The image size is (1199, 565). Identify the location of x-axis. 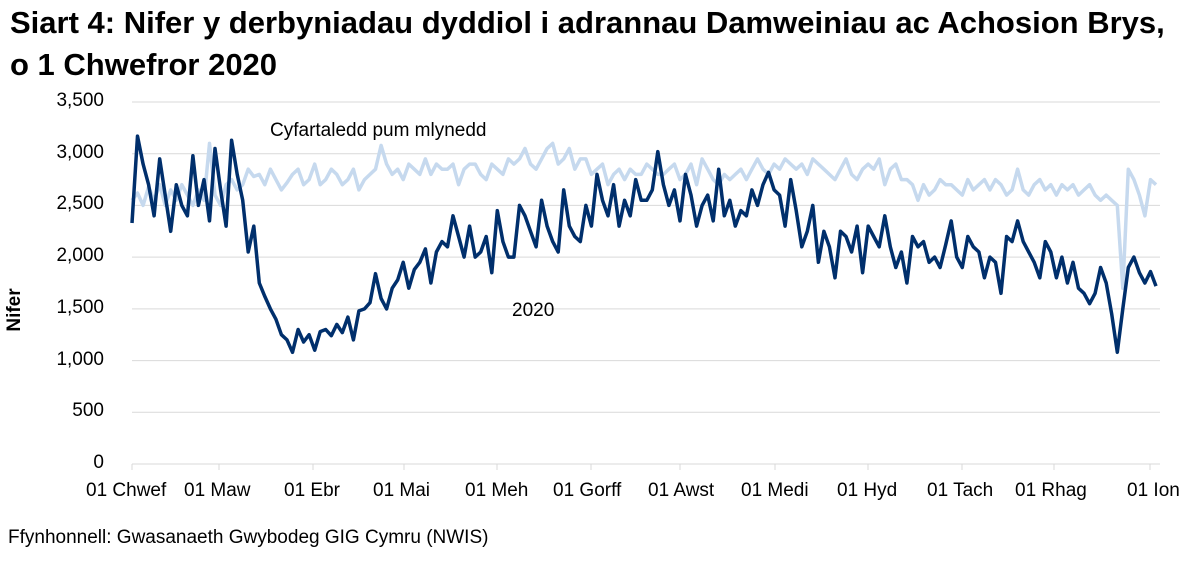
(641, 467).